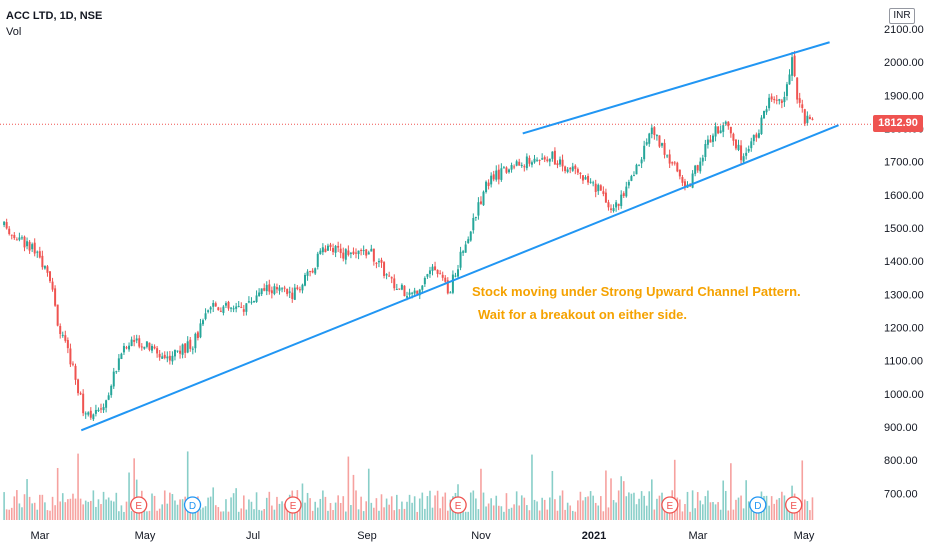 The width and height of the screenshot is (932, 550). What do you see at coordinates (902, 16) in the screenshot?
I see `currency-badge: INR` at bounding box center [902, 16].